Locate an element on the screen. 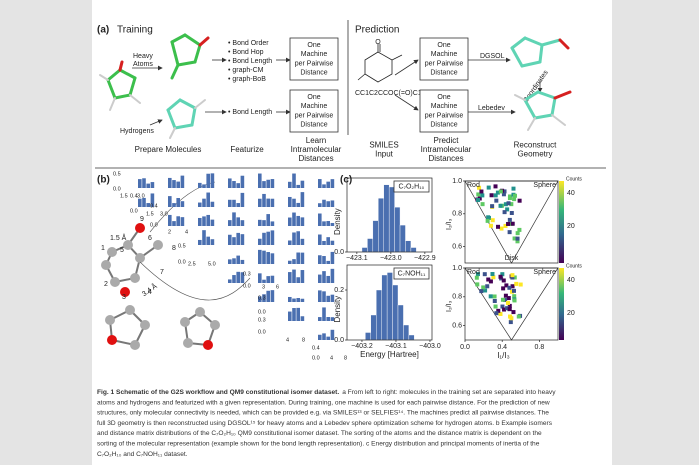 This screenshot has height=465, width=699. x-tick-label: −403.2 is located at coordinates (362, 346).